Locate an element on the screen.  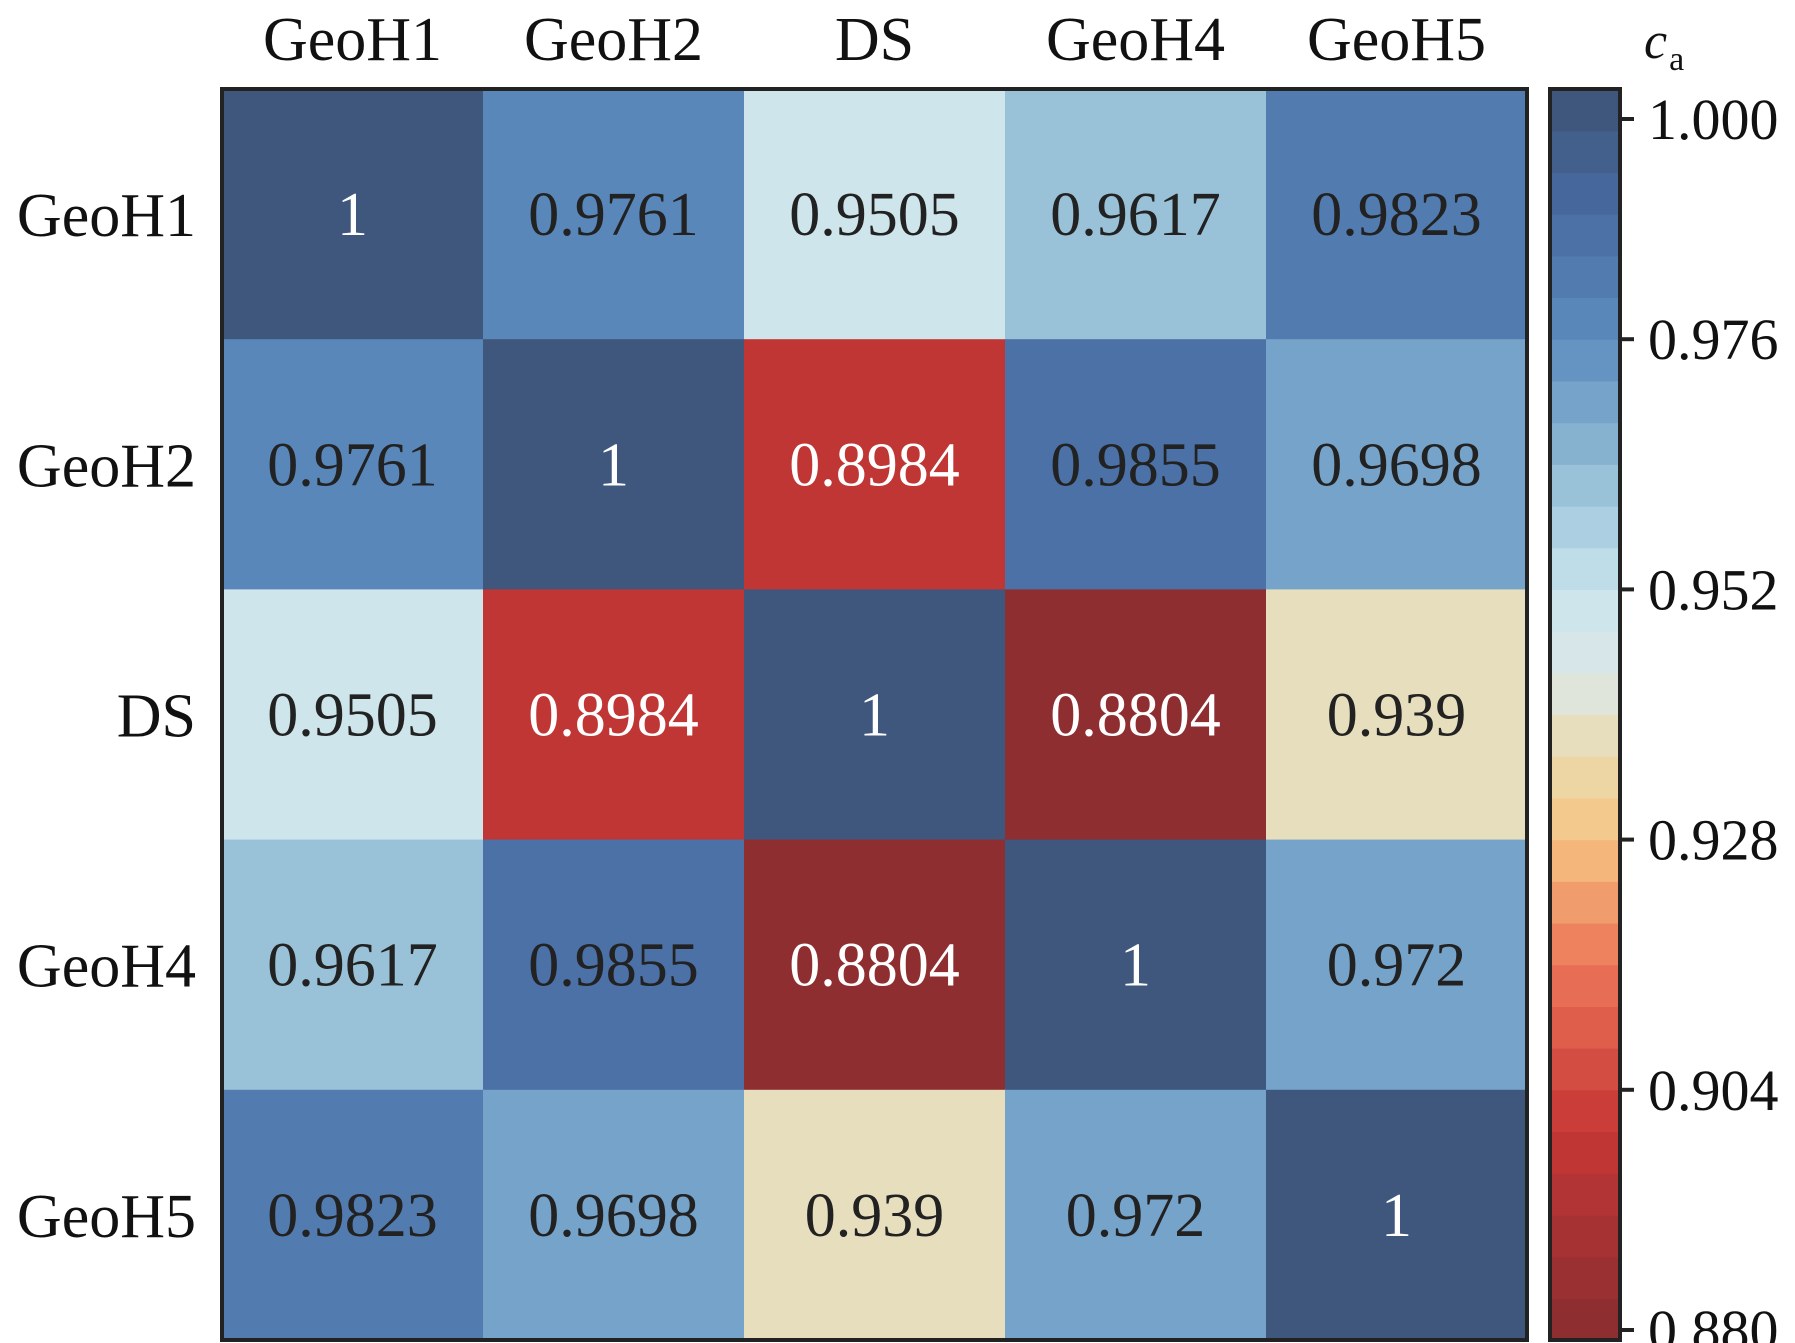
y-tick-label: GeoH5 is located at coordinates (106, 1217).